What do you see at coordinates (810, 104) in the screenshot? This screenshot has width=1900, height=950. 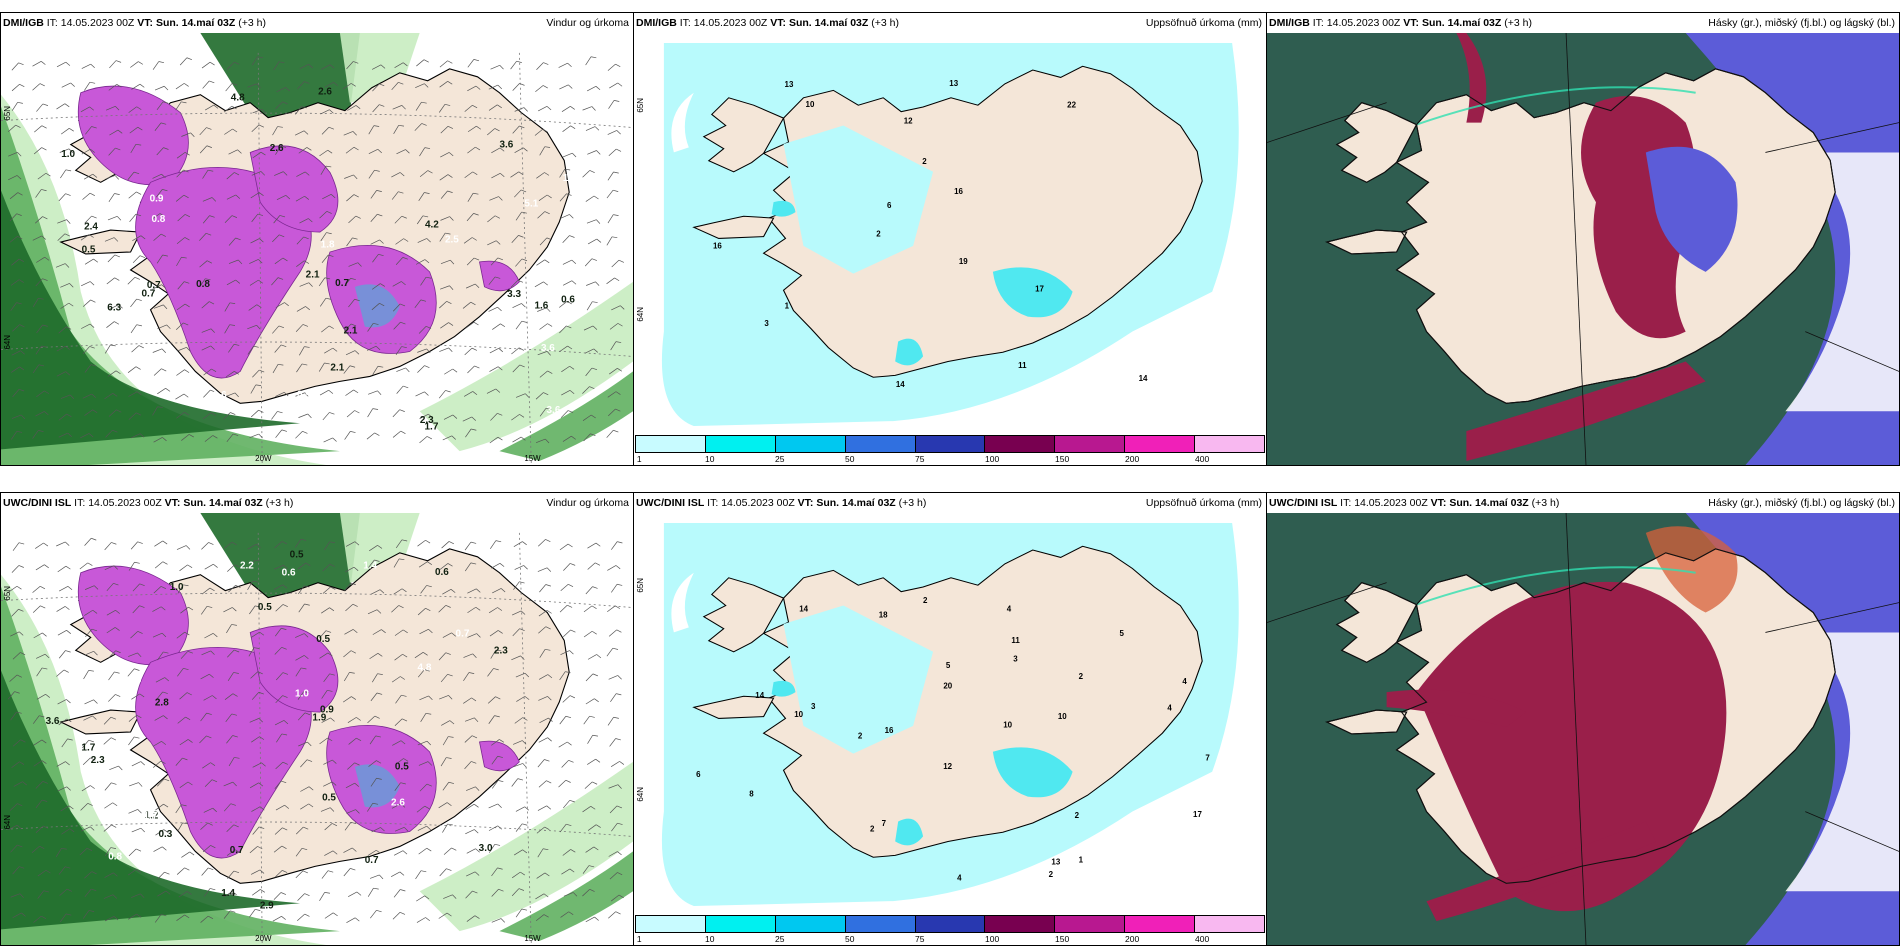 I see `value-label: 10` at bounding box center [810, 104].